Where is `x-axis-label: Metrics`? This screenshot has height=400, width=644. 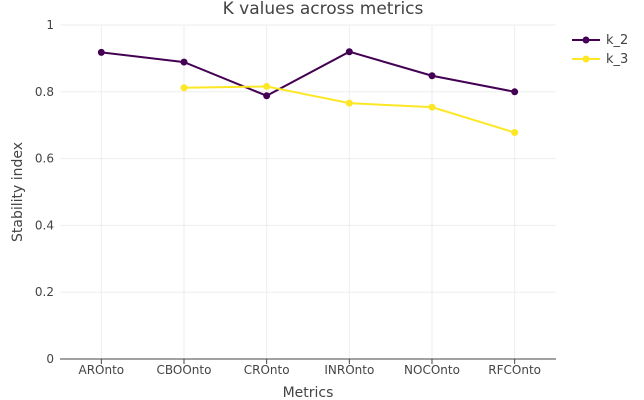
x-axis-label: Metrics is located at coordinates (308, 392).